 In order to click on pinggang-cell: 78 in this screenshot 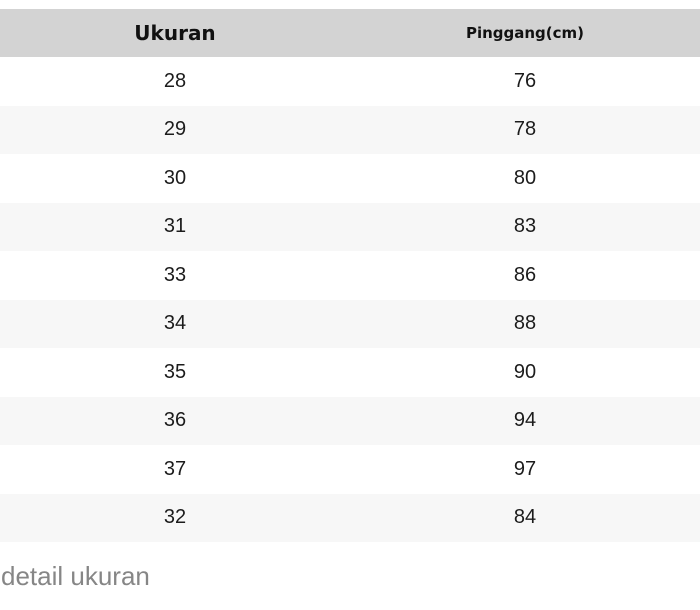, I will do `click(525, 129)`.